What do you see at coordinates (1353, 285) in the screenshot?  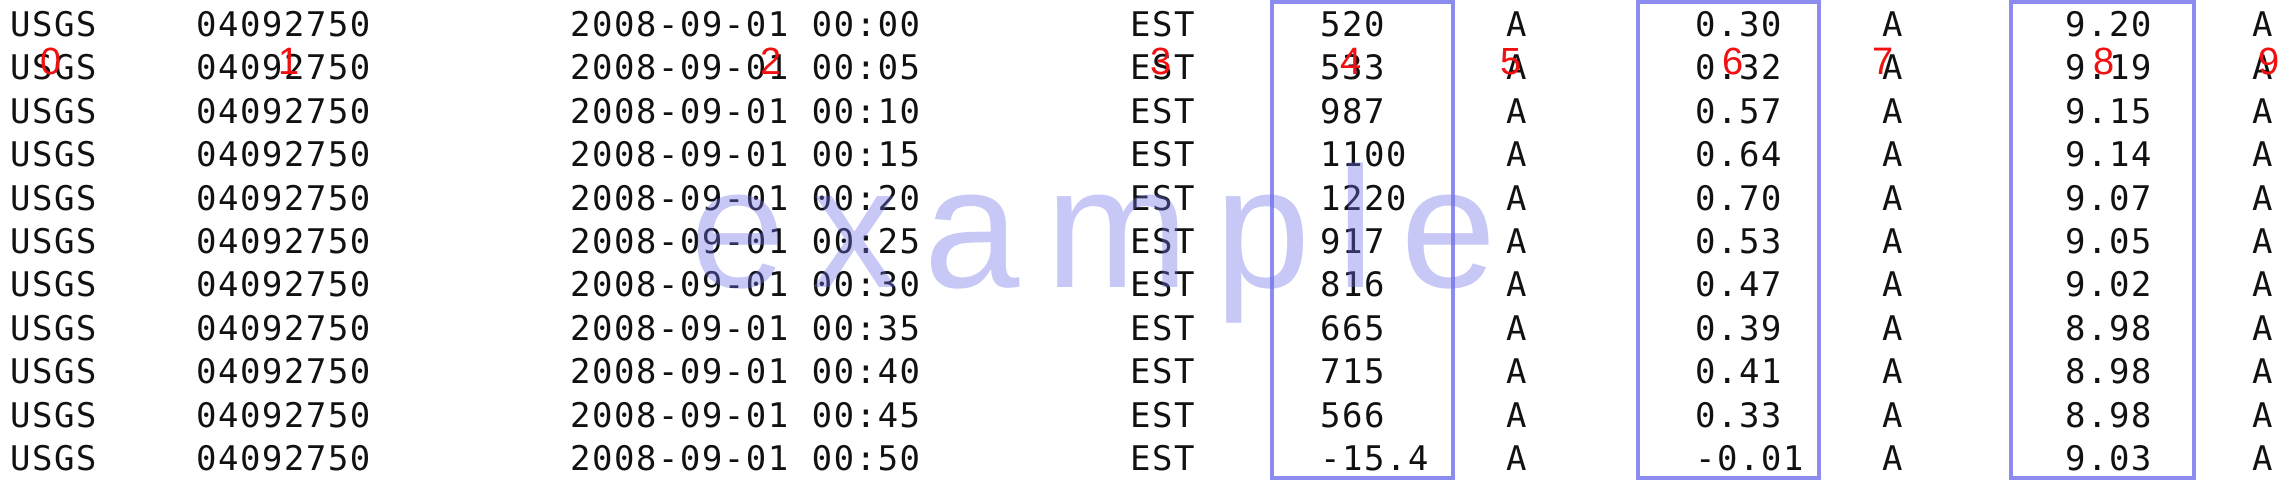 I see `value-cell-col4: 816` at bounding box center [1353, 285].